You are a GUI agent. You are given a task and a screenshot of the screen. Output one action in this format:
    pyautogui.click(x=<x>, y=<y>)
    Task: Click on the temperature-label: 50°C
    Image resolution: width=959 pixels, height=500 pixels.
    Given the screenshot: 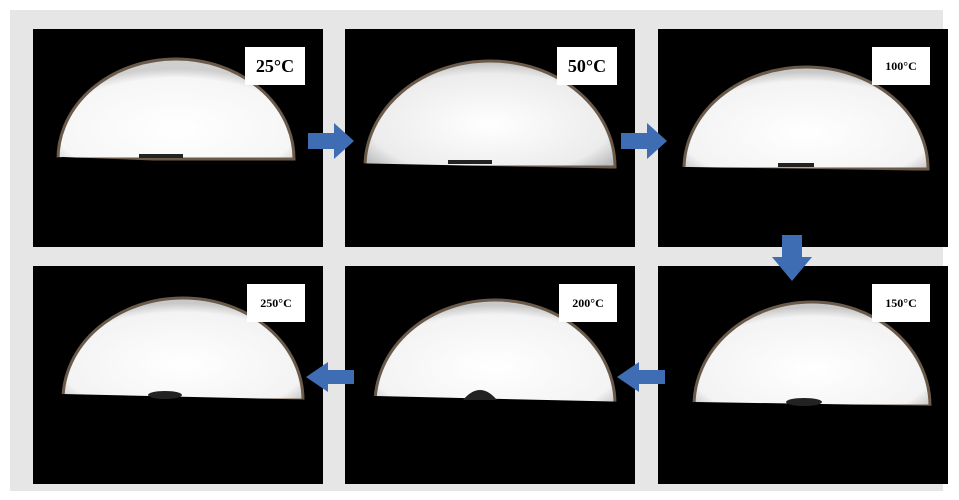 What is the action you would take?
    pyautogui.click(x=587, y=66)
    